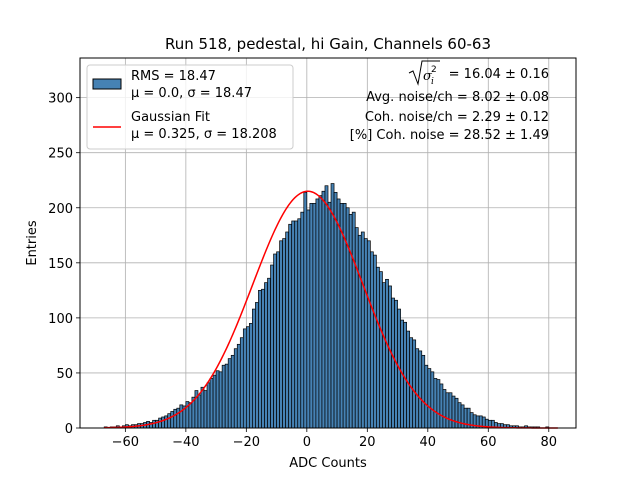  What do you see at coordinates (60, 154) in the screenshot?
I see `y-tick-label: 250` at bounding box center [60, 154].